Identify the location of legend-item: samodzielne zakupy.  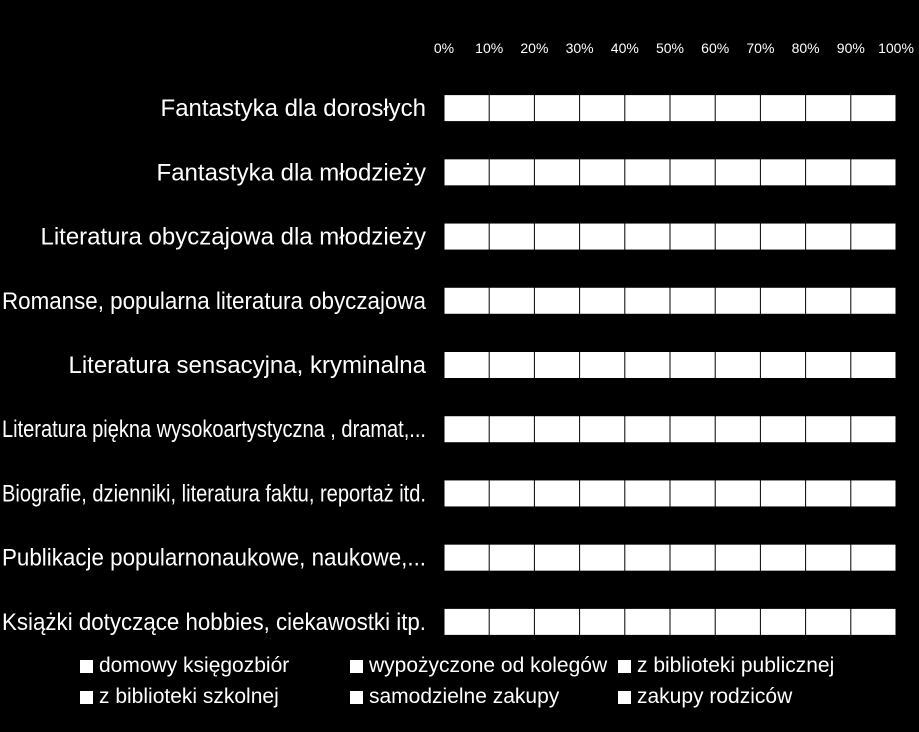
(454, 697).